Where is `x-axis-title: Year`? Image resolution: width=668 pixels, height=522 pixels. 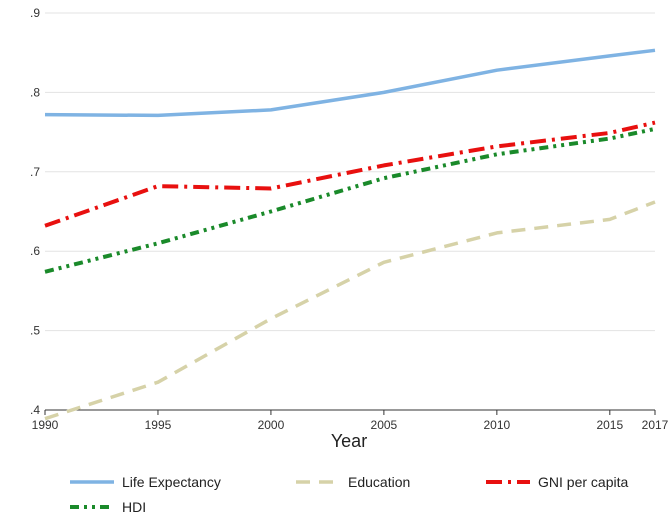
x-axis-title: Year is located at coordinates (349, 441).